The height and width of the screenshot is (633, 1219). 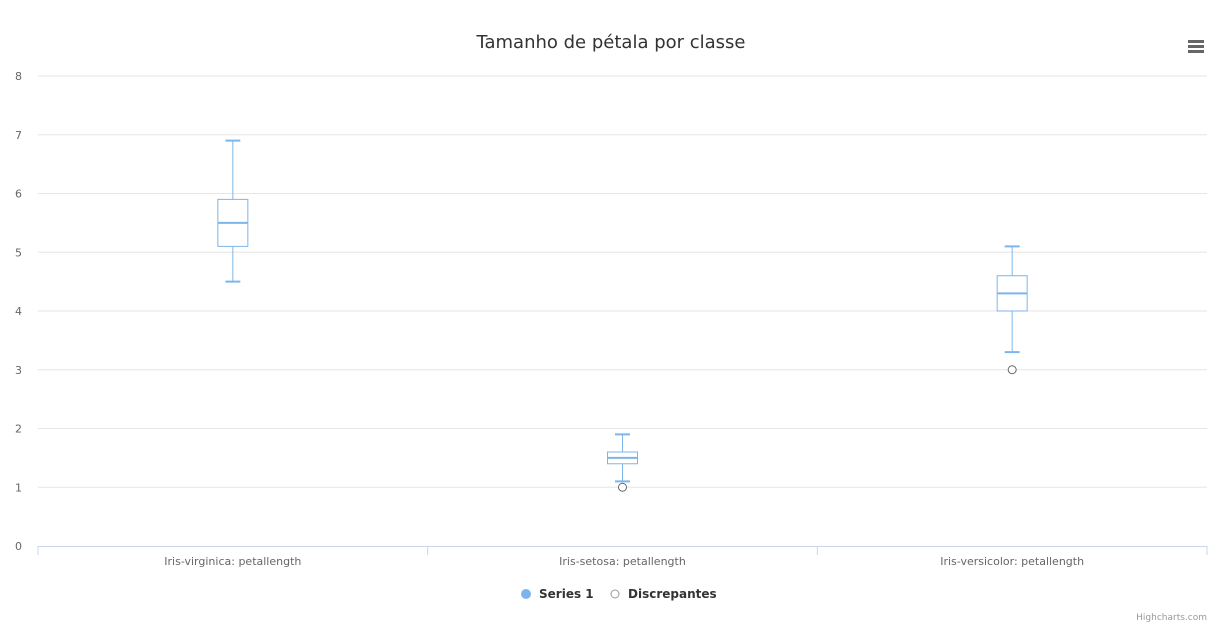 I want to click on x-tick-label: Iris-setosa: petallength, so click(x=622, y=561).